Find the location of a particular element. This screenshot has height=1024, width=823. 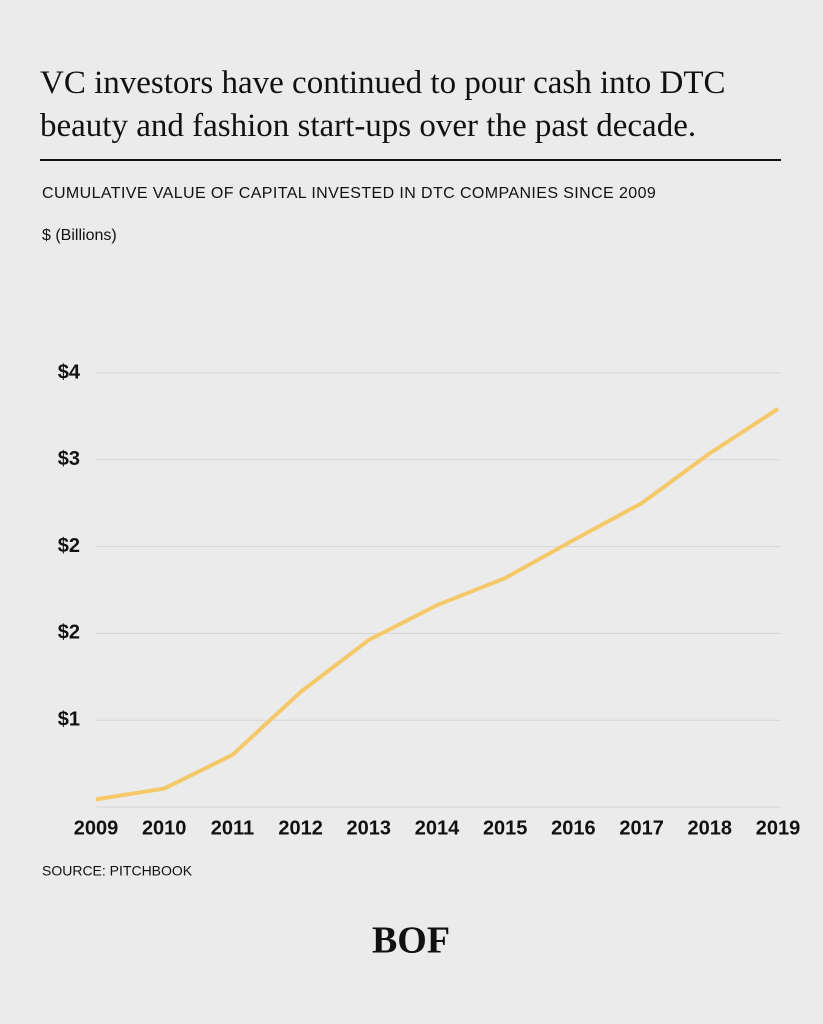

x-tick-label: 2010 is located at coordinates (164, 828).